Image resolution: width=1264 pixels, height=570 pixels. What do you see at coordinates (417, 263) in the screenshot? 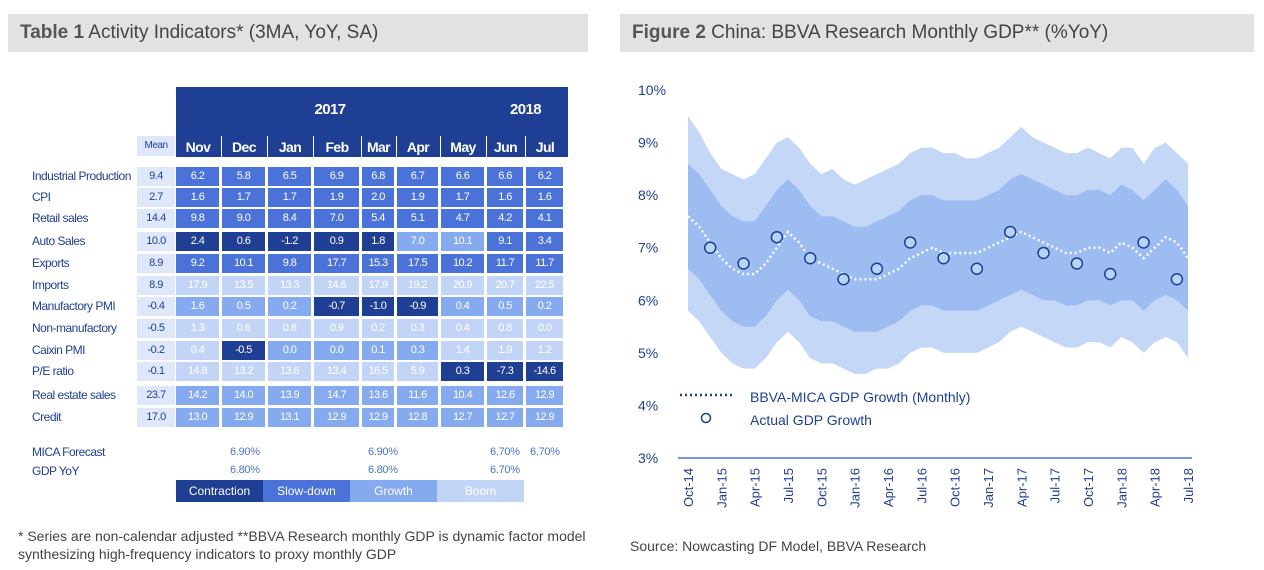
I see `table-cell: 17.5` at bounding box center [417, 263].